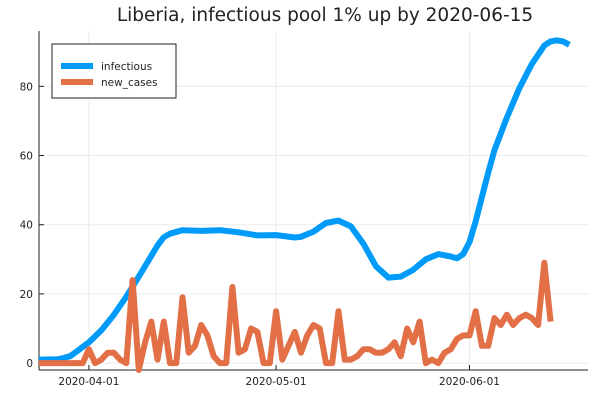 The image size is (600, 400). What do you see at coordinates (26, 226) in the screenshot?
I see `y-tick-label: 40` at bounding box center [26, 226].